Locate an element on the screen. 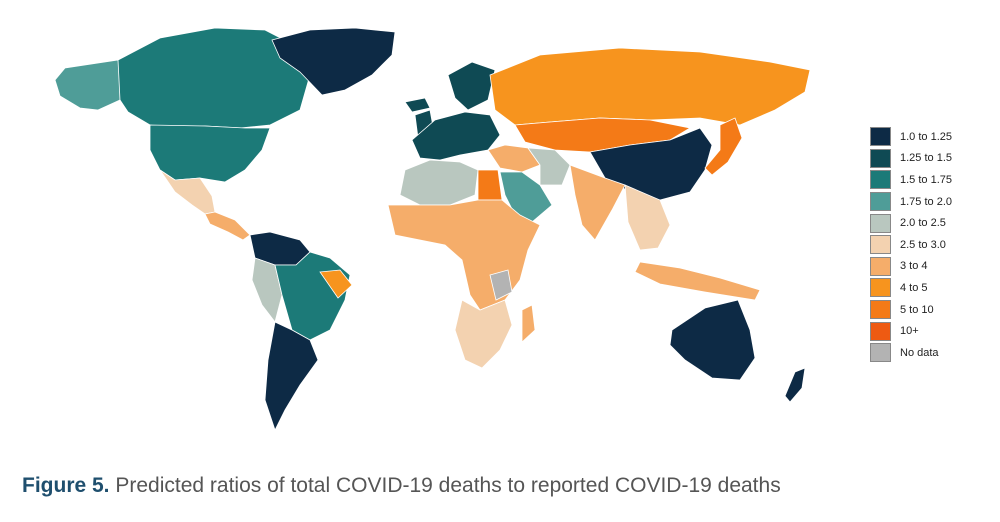 The image size is (1000, 522). region-russia is located at coordinates (650, 86).